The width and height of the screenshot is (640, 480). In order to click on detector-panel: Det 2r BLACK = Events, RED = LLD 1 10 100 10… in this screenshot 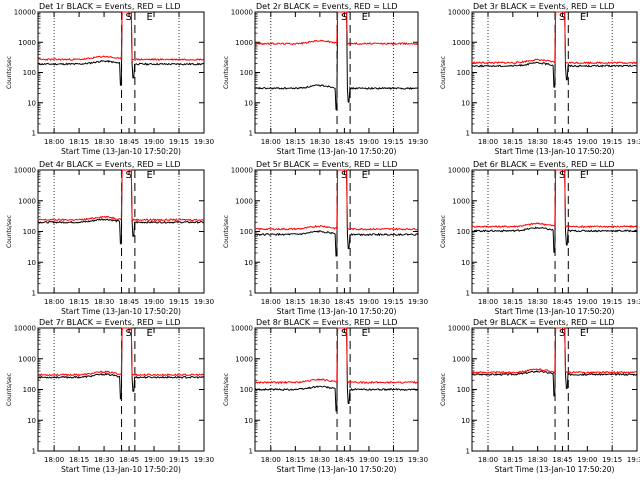, I will do `click(325, 79)`.